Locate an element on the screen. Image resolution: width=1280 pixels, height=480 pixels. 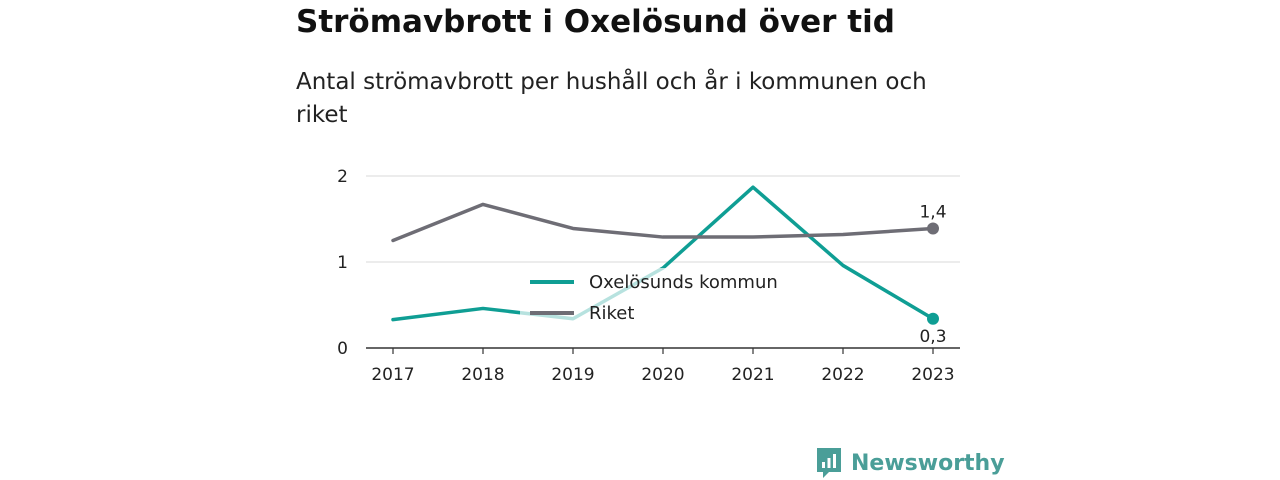
x-tick-label: 2018 is located at coordinates (482, 375).